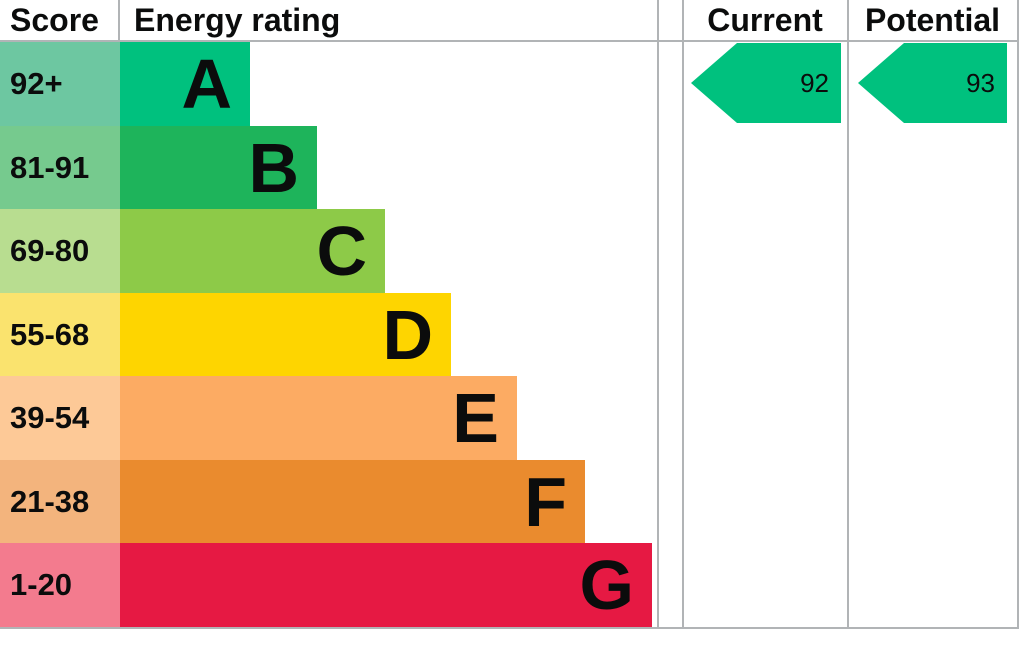 The width and height of the screenshot is (1024, 666). I want to click on band-row-e: 39-54 E, so click(512, 418).